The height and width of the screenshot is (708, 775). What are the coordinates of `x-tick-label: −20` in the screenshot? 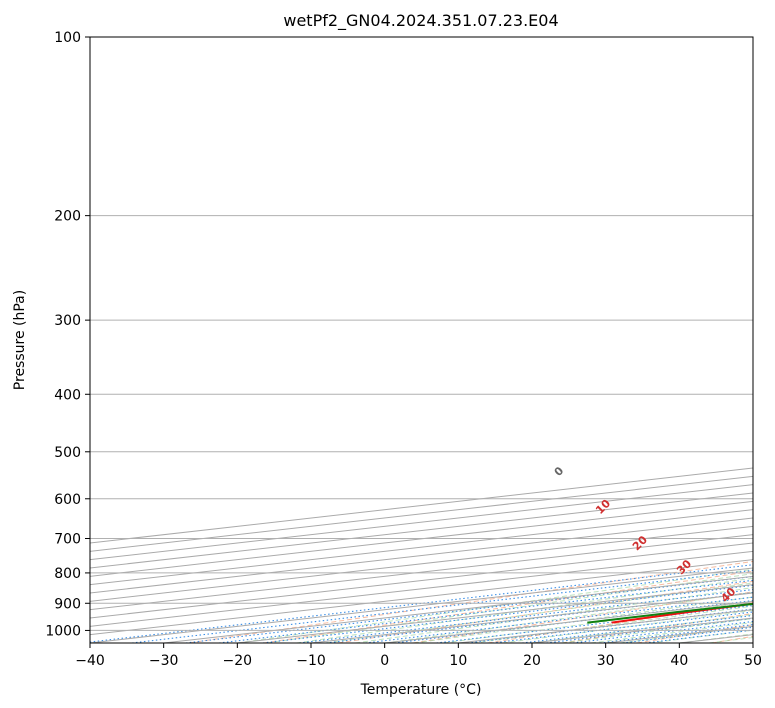 It's located at (238, 661).